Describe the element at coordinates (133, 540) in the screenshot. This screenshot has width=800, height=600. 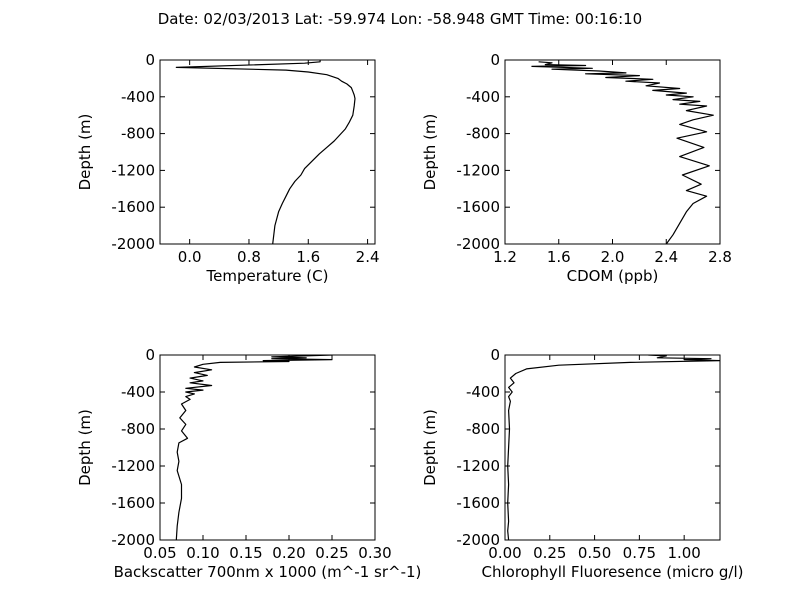
I see `backscatter-ytick-label: -2000` at that location.